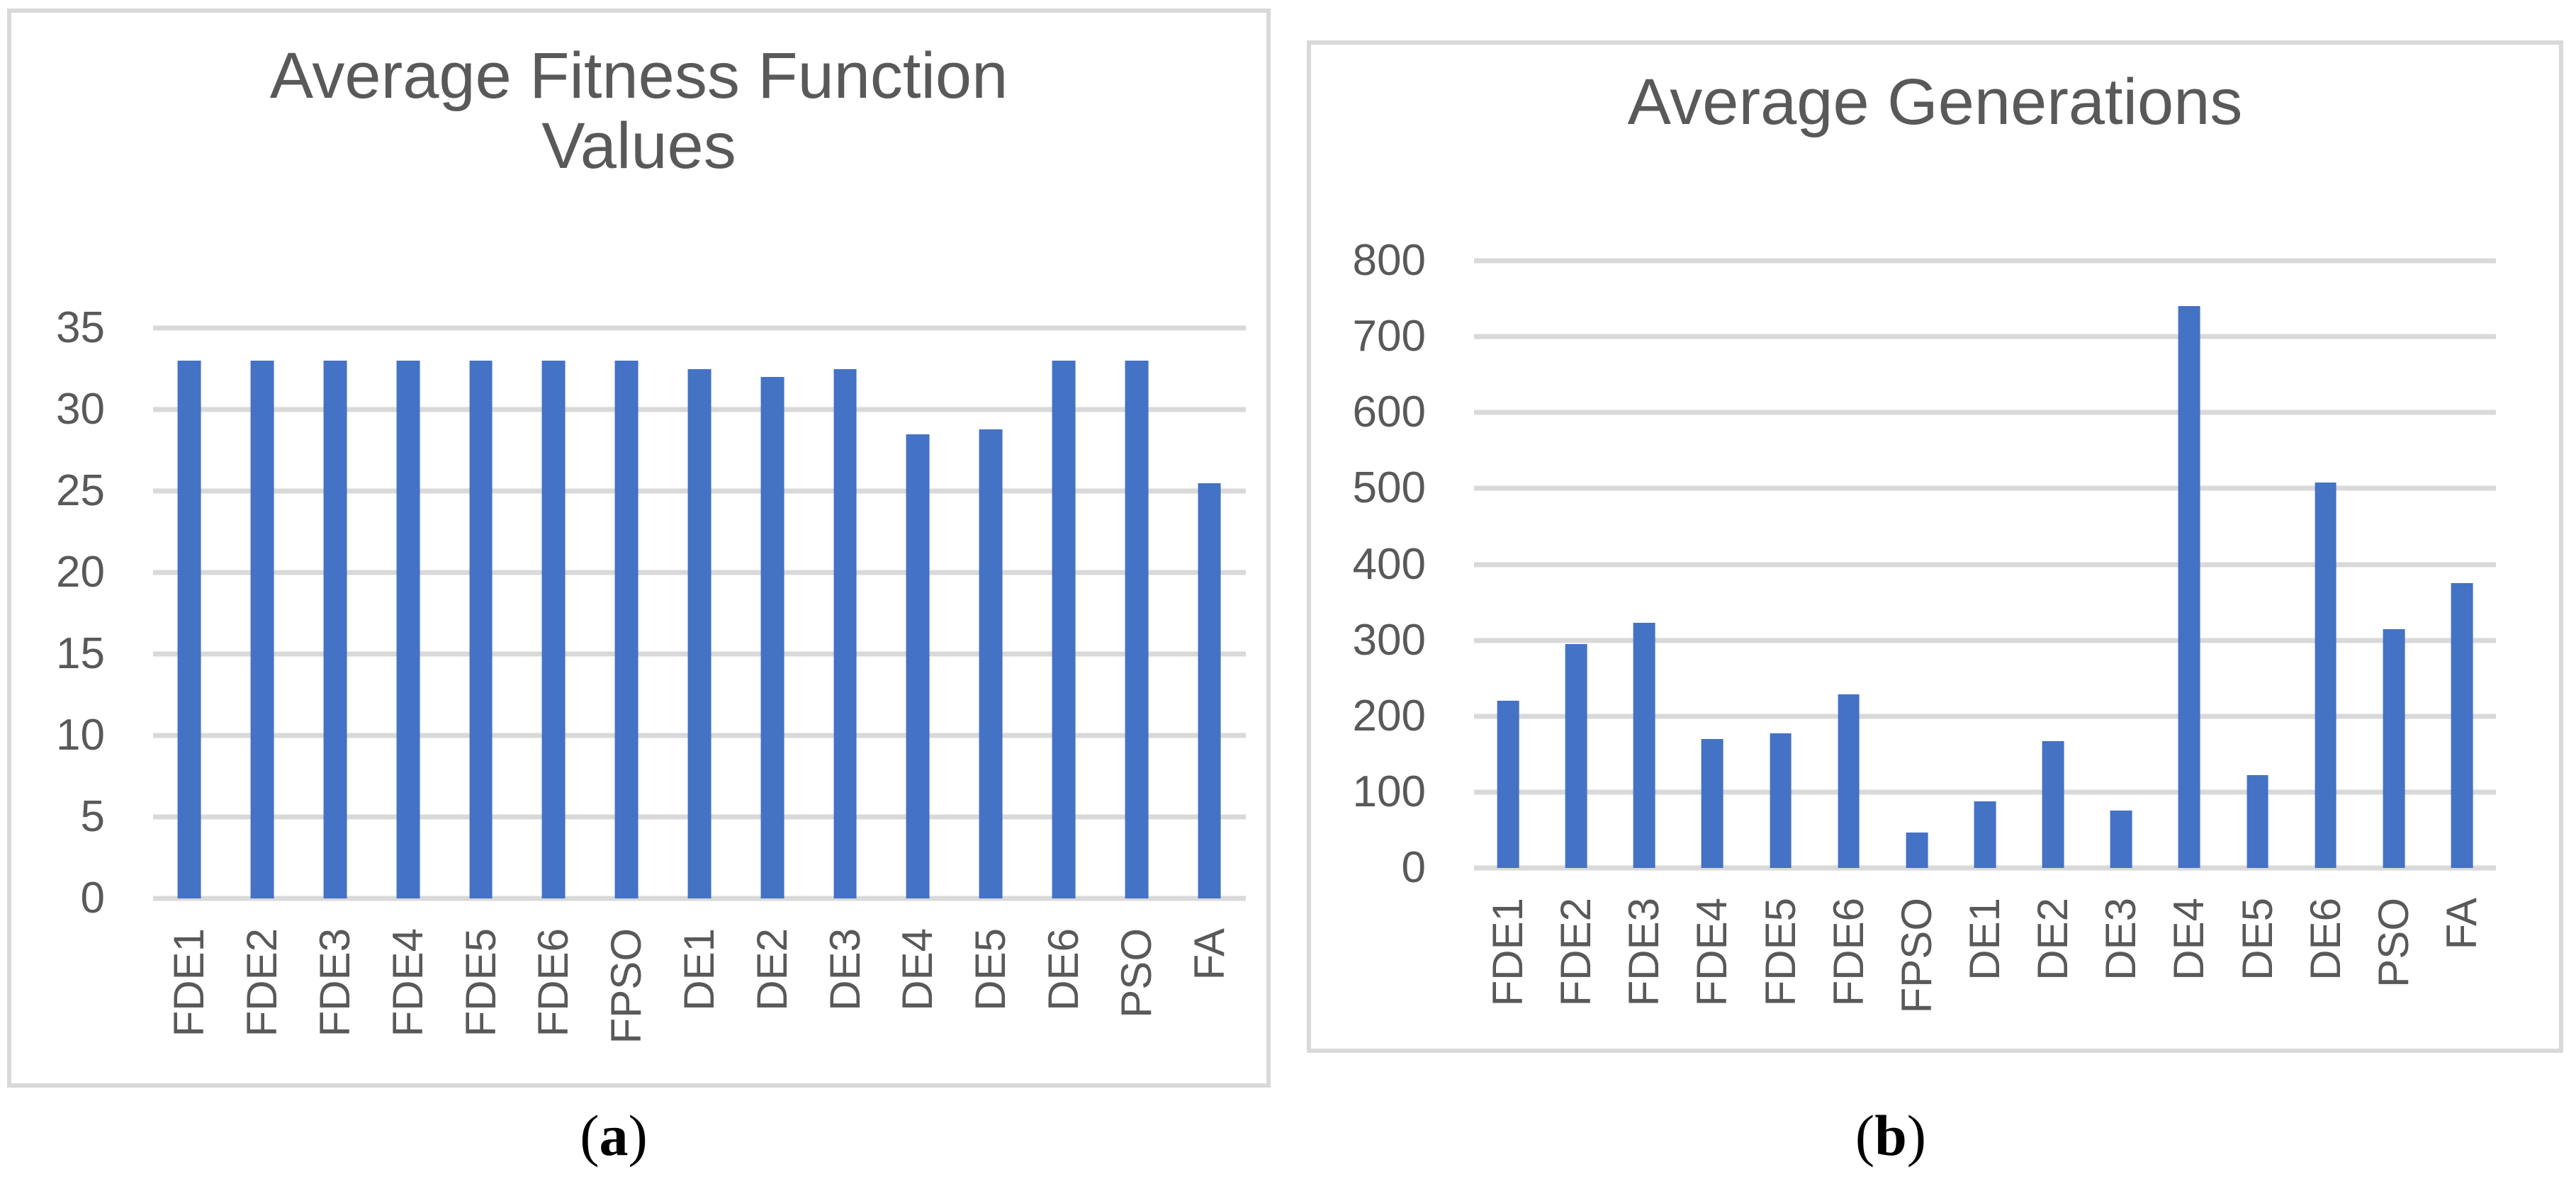  I want to click on x-axis-category-label: FDE3, so click(334, 982).